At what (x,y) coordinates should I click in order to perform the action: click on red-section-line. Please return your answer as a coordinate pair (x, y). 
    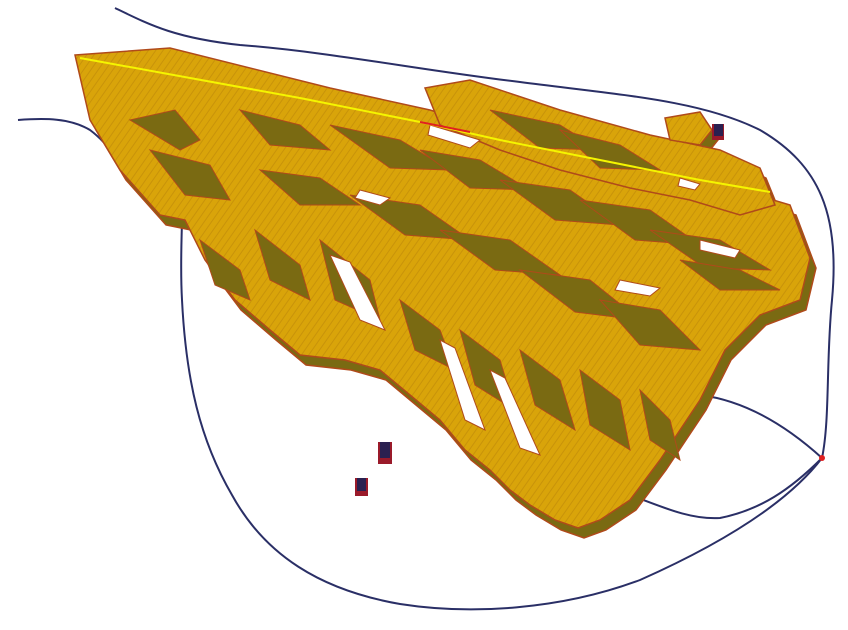
    Looking at the image, I should click on (445, 127).